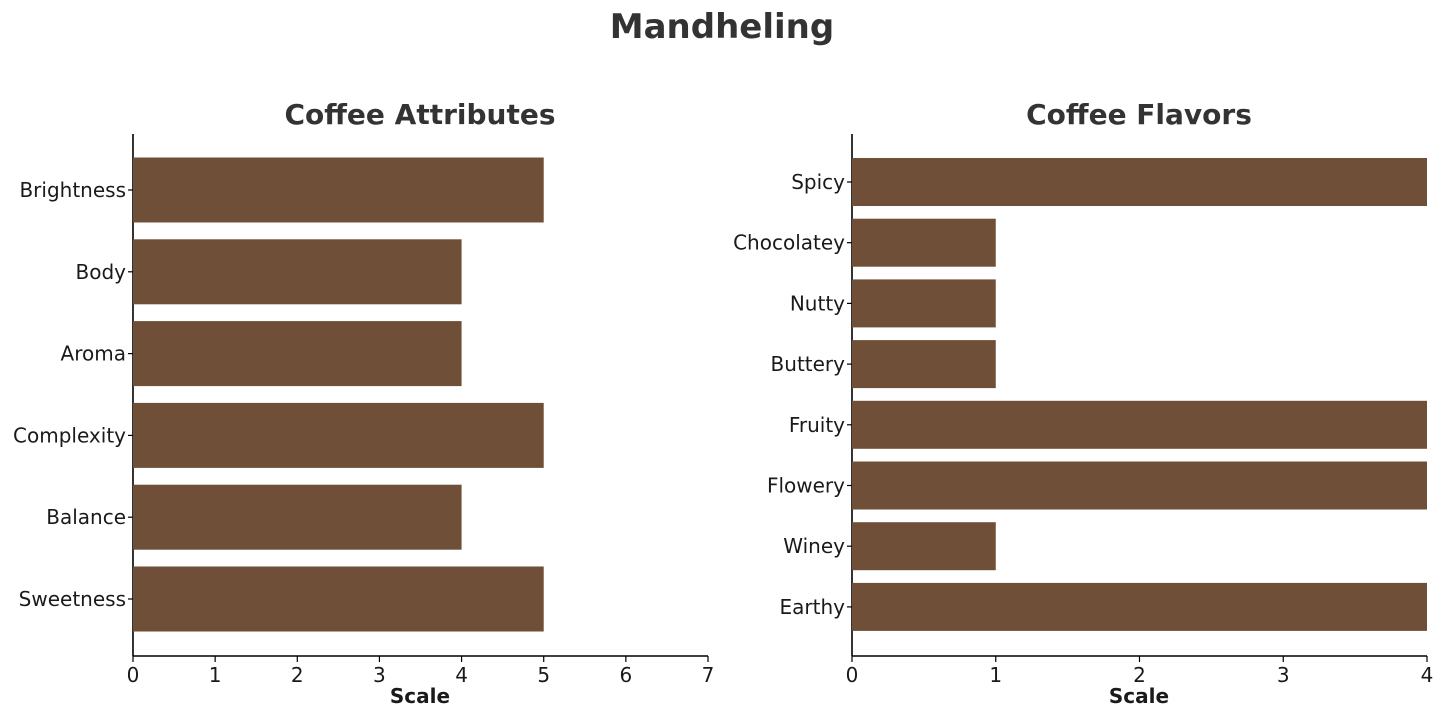  I want to click on bar-fruity, so click(1139, 424).